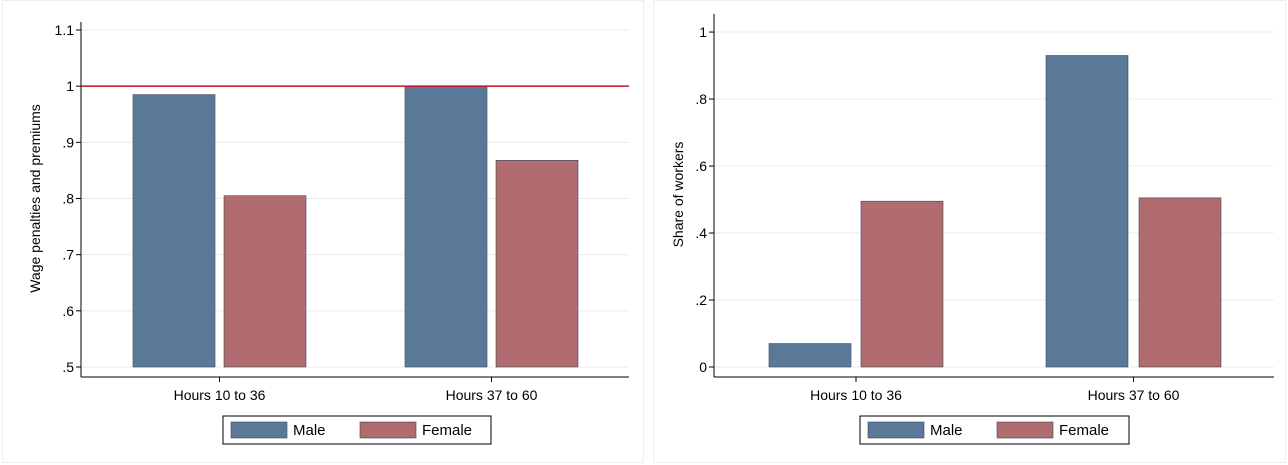 Image resolution: width=1288 pixels, height=465 pixels. I want to click on y-tick-label: .2, so click(701, 300).